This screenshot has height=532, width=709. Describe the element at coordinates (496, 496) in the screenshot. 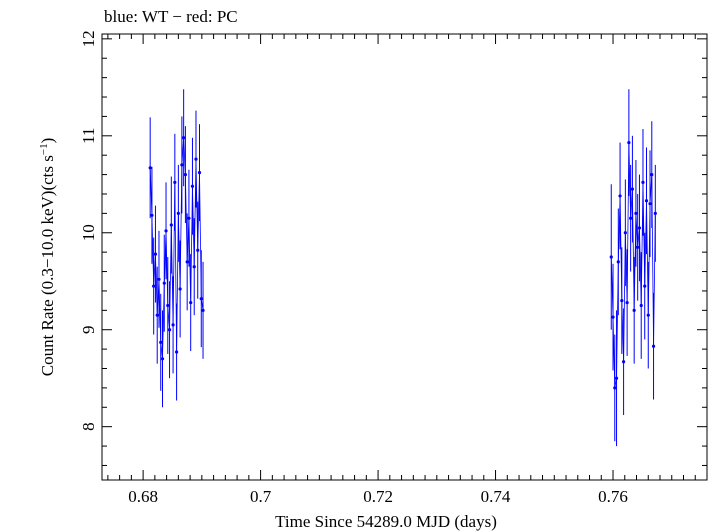

I see `x-tick-label: 0.74` at that location.